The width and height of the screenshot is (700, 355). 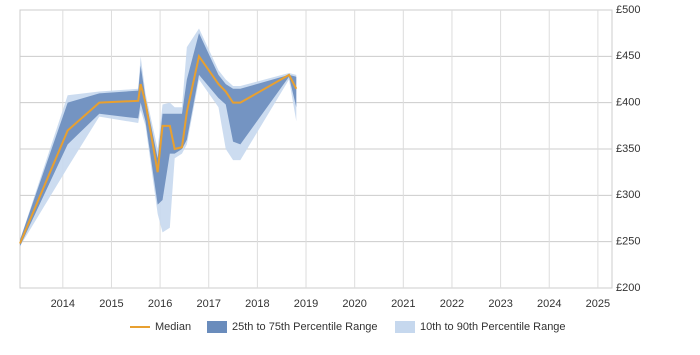 What do you see at coordinates (628, 288) in the screenshot?
I see `y-tick-label: £200` at bounding box center [628, 288].